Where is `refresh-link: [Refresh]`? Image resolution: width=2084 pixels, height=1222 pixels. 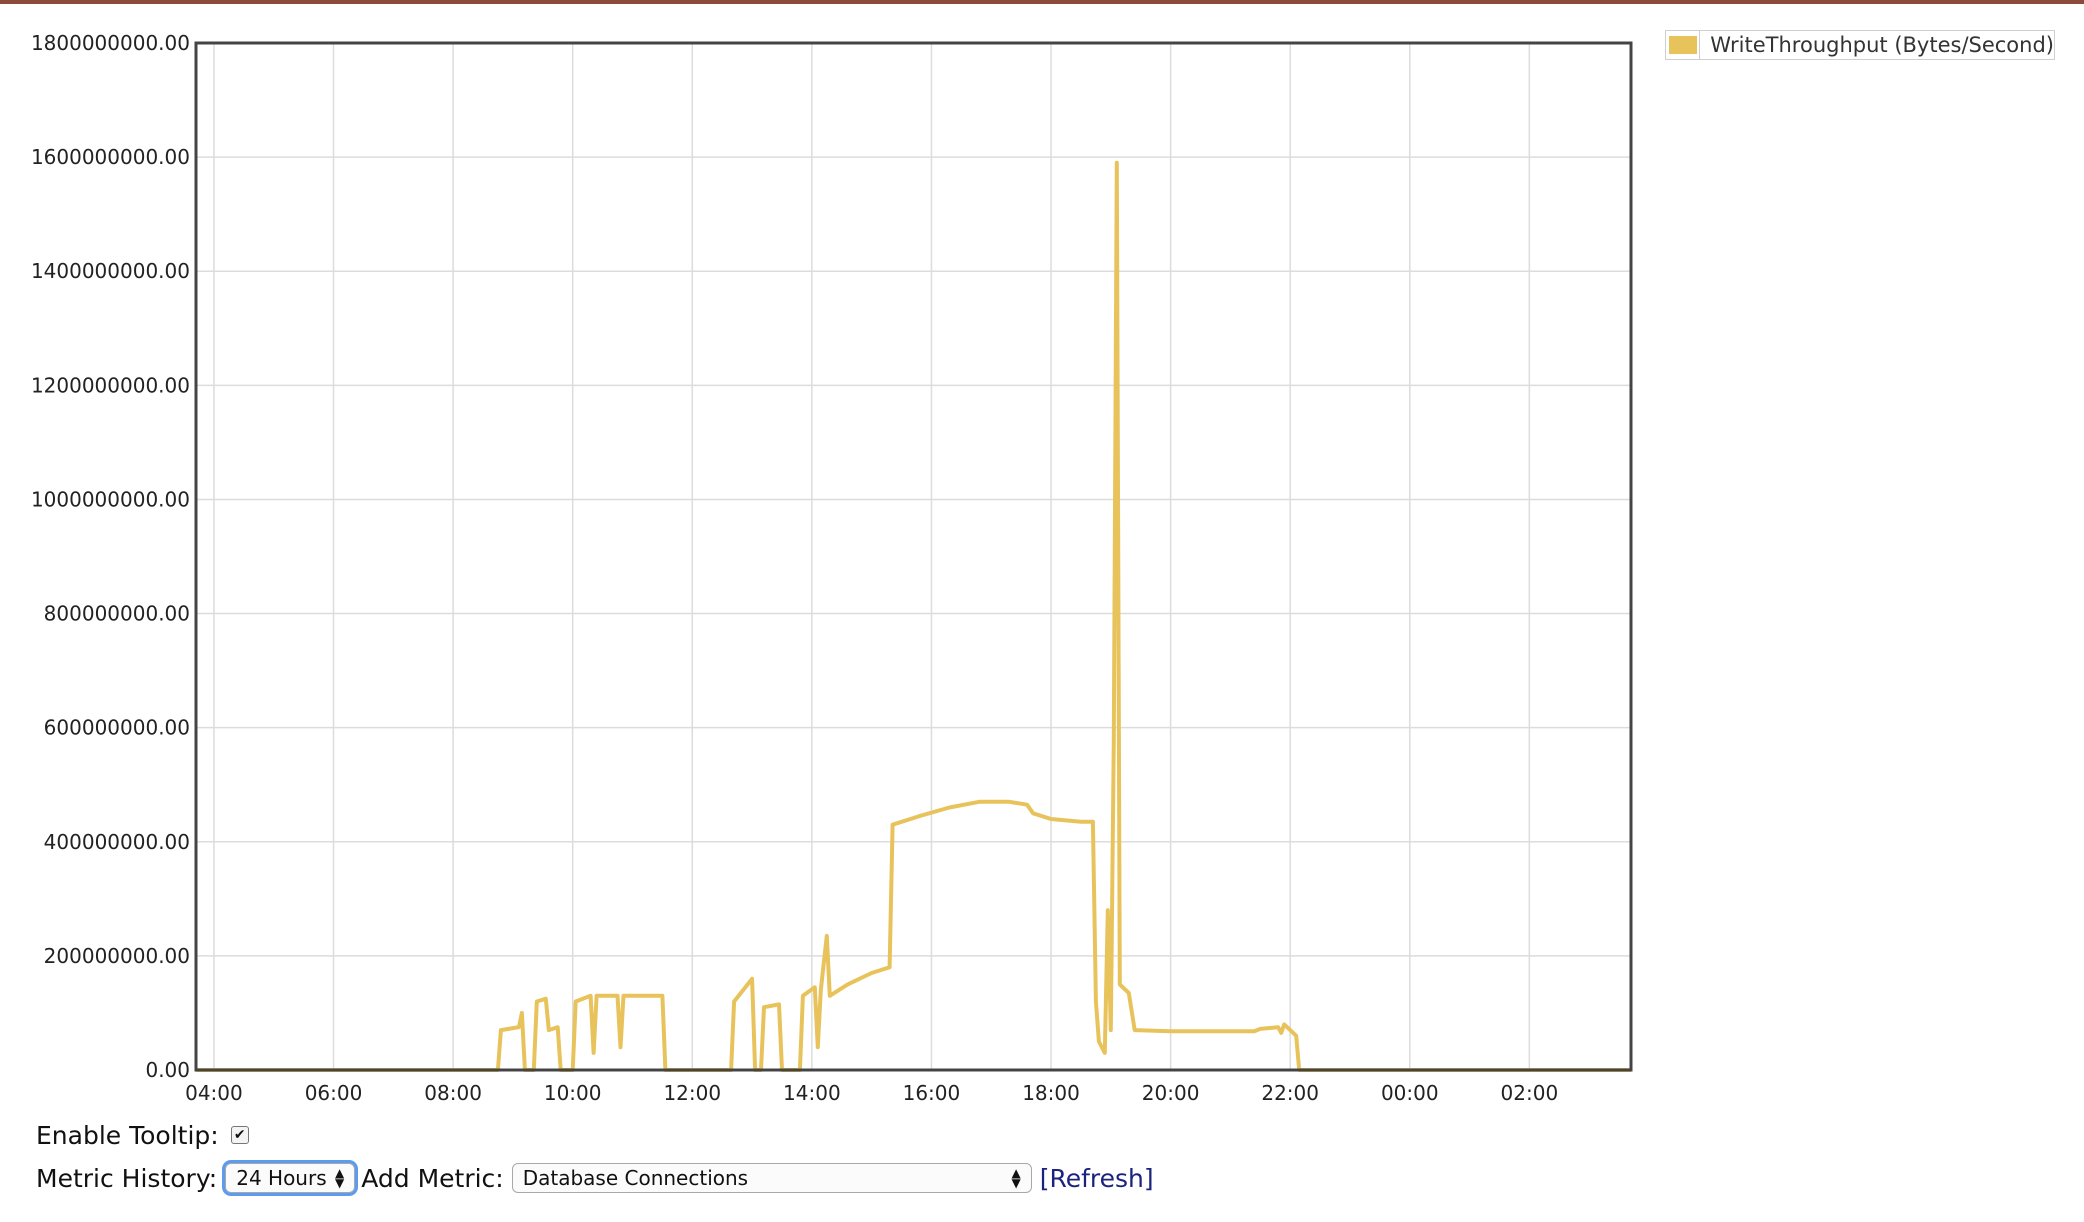 refresh-link: [Refresh] is located at coordinates (1096, 1178).